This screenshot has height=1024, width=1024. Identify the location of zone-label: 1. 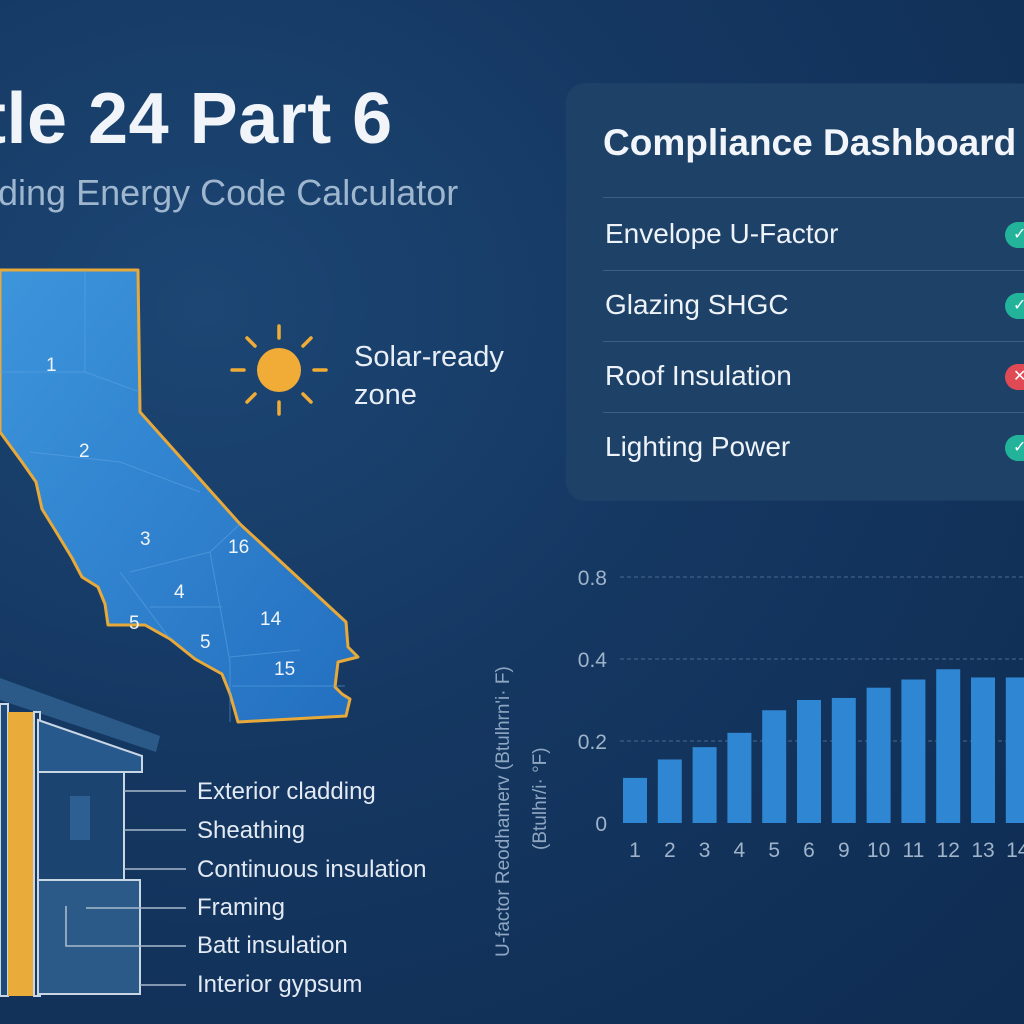
(51, 365).